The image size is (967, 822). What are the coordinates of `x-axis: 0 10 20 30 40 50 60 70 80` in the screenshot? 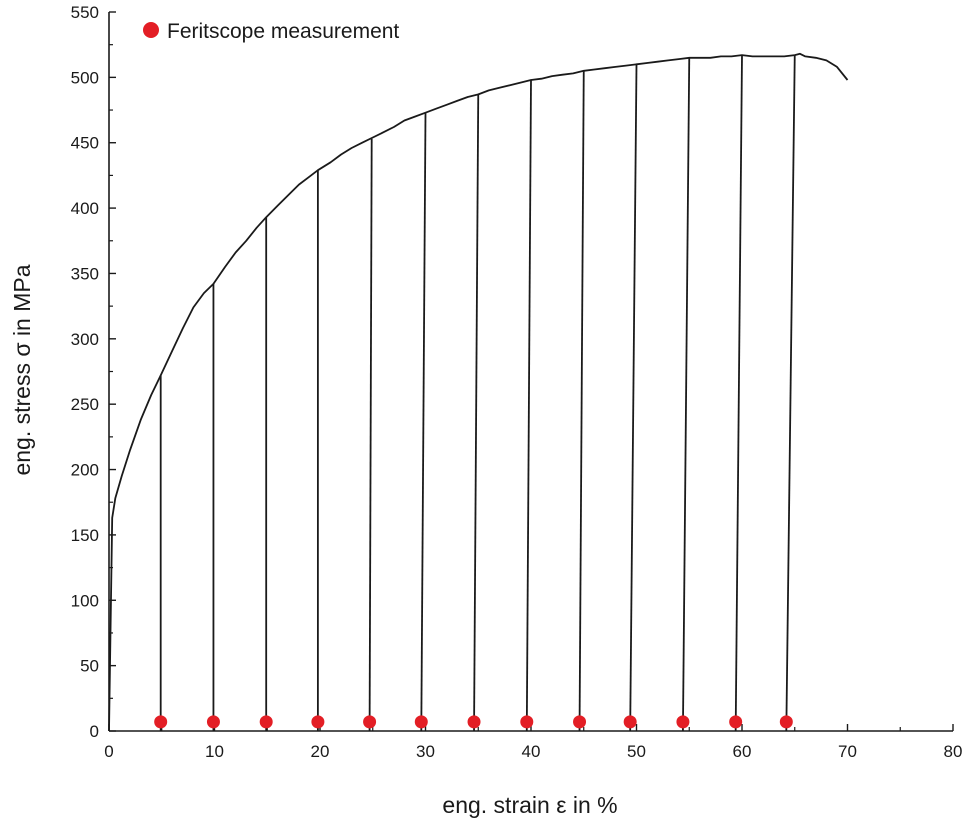 It's located at (533, 742).